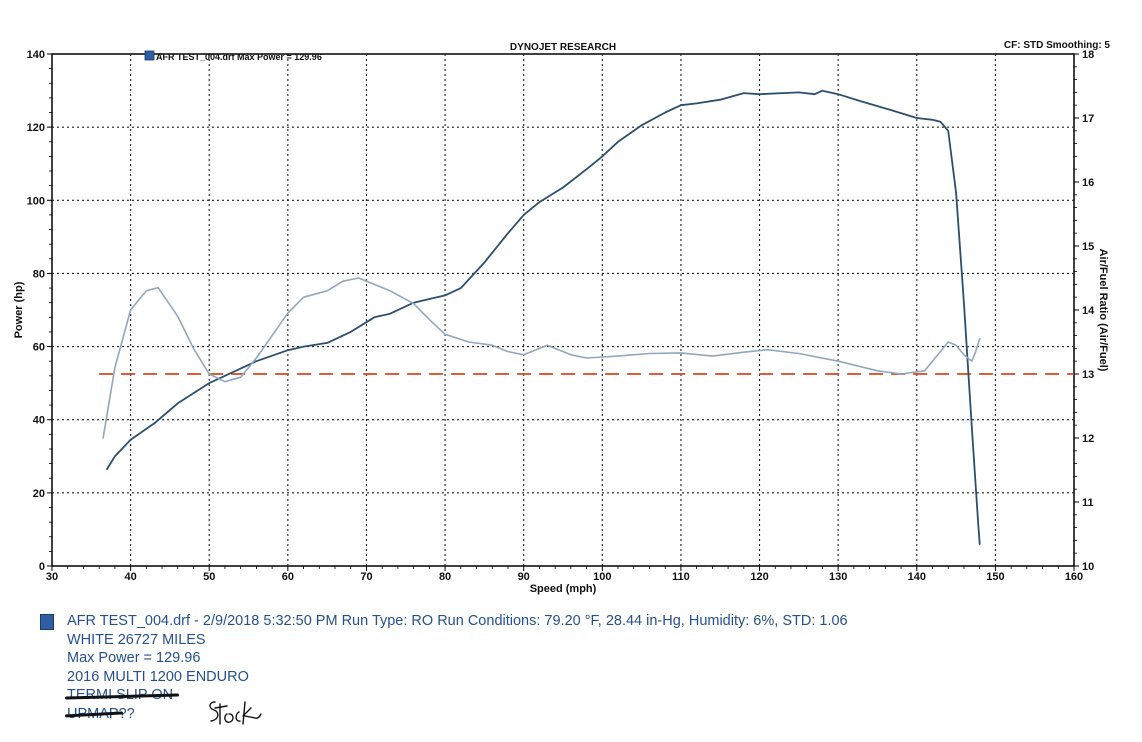 This screenshot has height=742, width=1142. What do you see at coordinates (52, 577) in the screenshot?
I see `x-tick-label: 30` at bounding box center [52, 577].